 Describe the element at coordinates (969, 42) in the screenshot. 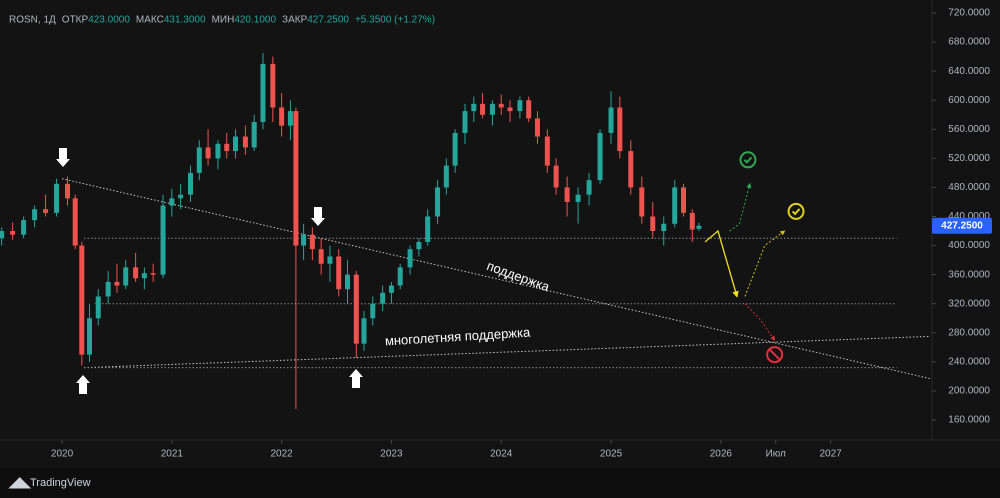

I see `y-tick-label: 680.0000` at that location.